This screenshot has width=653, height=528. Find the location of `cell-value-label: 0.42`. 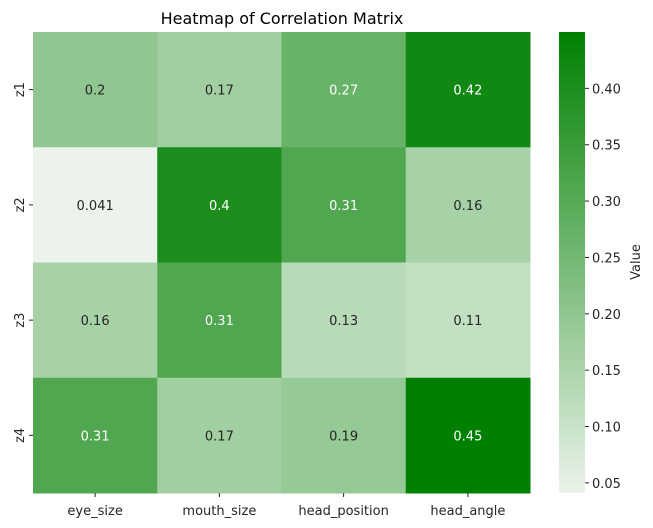

cell-value-label: 0.42 is located at coordinates (467, 91).